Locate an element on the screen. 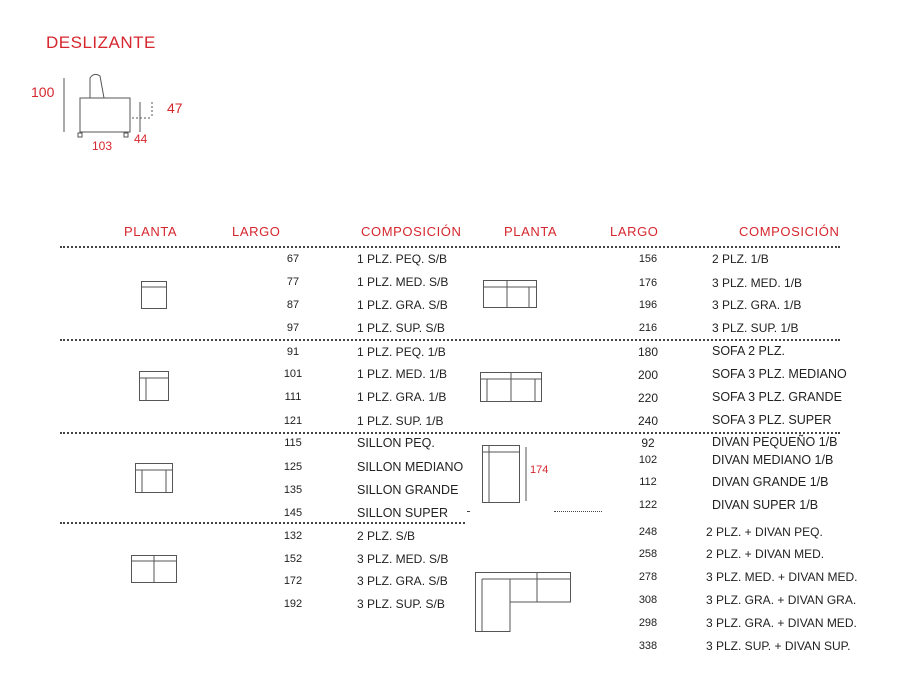 The image size is (900, 700). largo-cell: 125 is located at coordinates (293, 467).